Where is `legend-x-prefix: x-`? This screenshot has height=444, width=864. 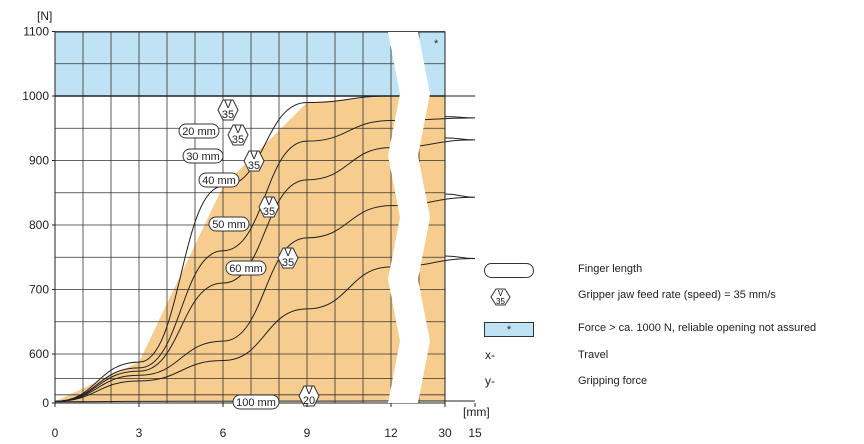
legend-x-prefix: x- is located at coordinates (490, 355).